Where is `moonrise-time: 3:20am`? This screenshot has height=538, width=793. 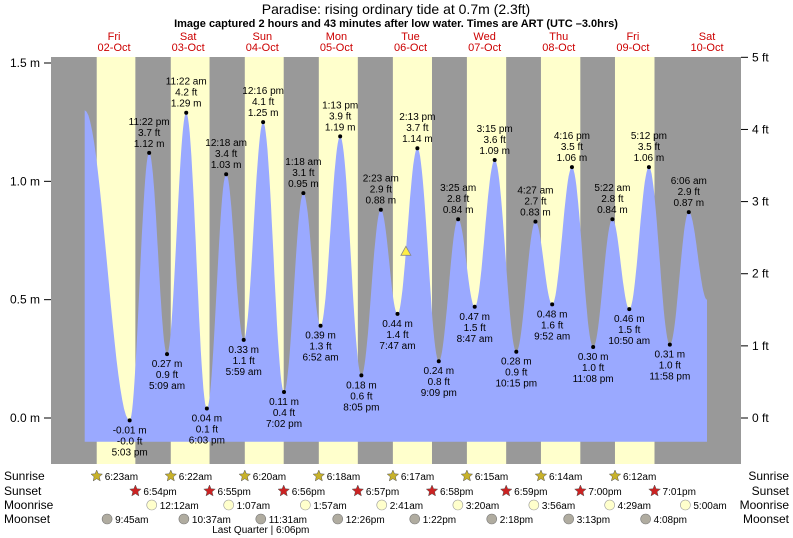 moonrise-time: 3:20am is located at coordinates (482, 506).